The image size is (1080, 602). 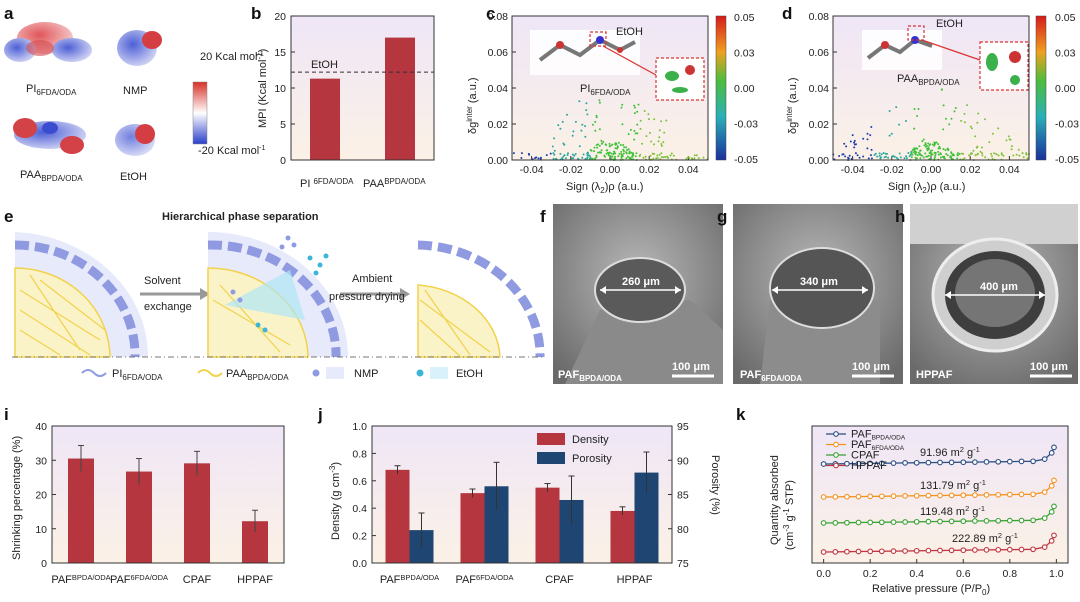 I want to click on panel-letter-j: j, so click(x=320, y=414).